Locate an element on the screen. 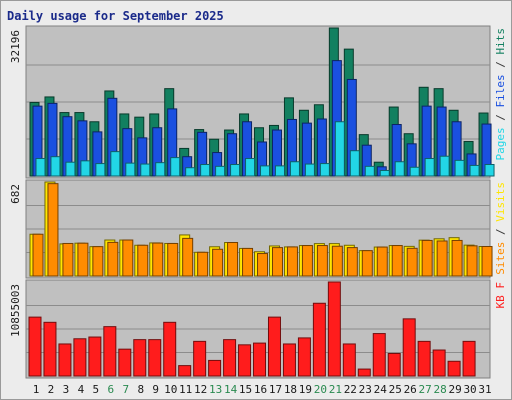  x-tick-label-day-16: 16 is located at coordinates (260, 389).